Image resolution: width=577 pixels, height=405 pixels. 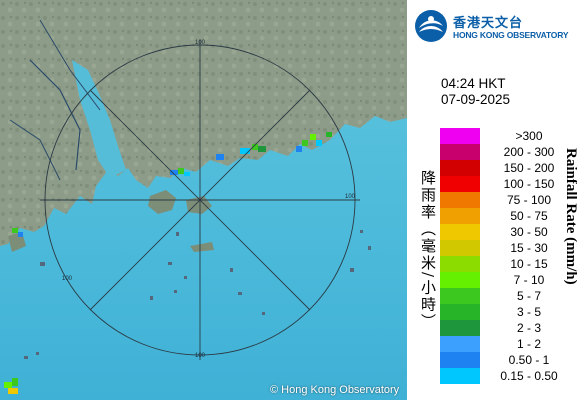 I want to click on logo-name-en: HONG KONG OBSERVATORY, so click(x=511, y=35).